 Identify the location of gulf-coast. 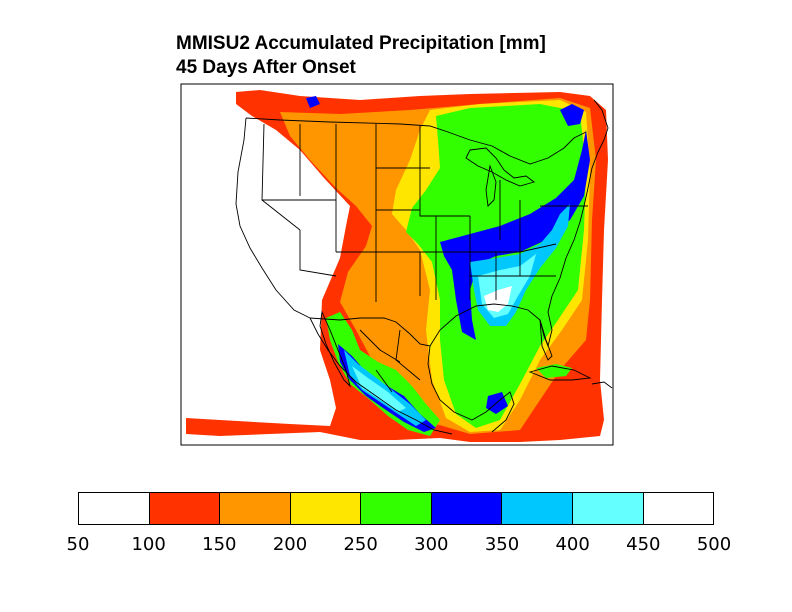
(491, 321).